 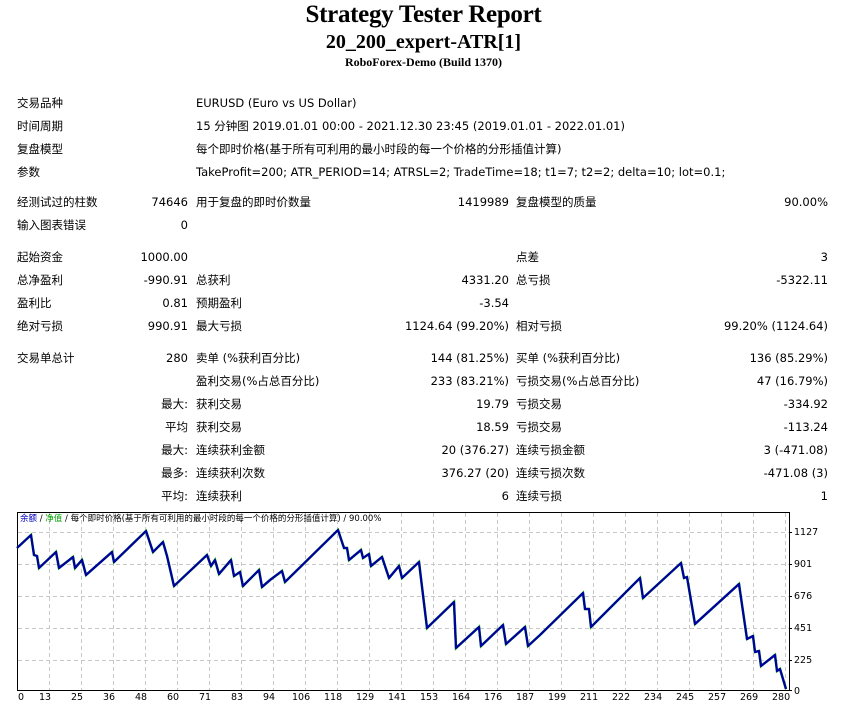 What do you see at coordinates (397, 697) in the screenshot?
I see `x-tick: 141` at bounding box center [397, 697].